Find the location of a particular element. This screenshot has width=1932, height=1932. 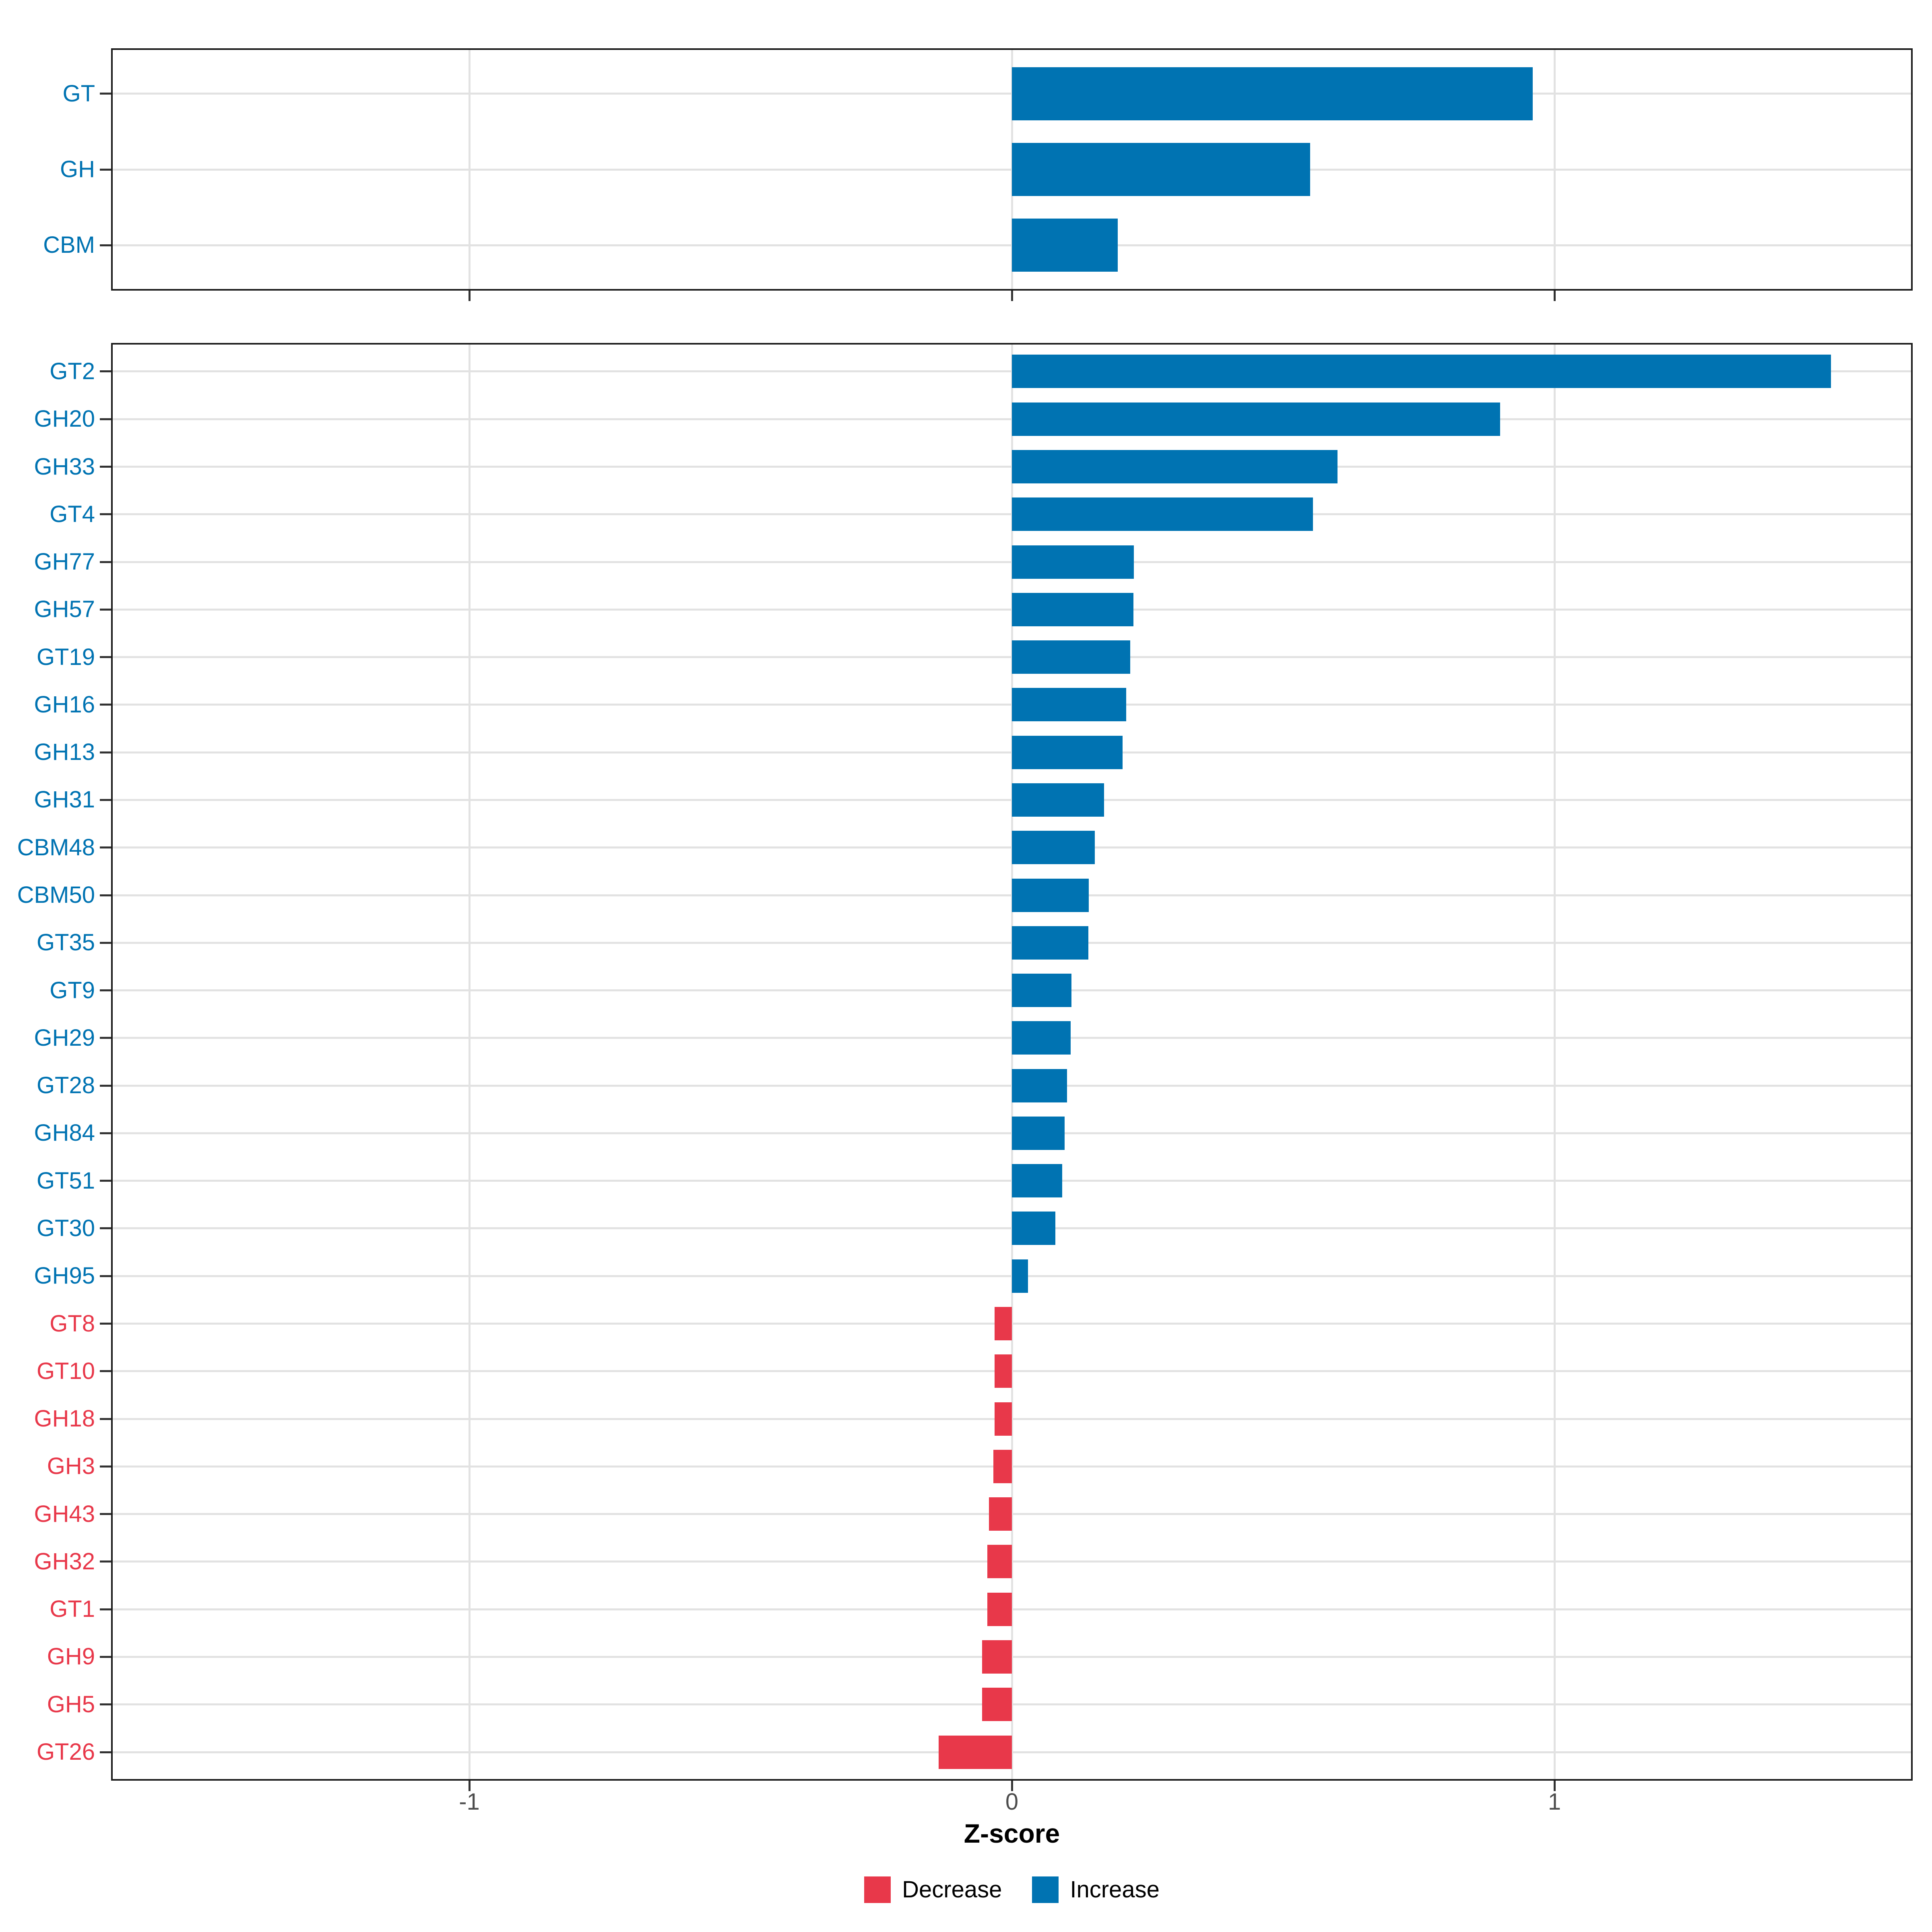

y-tick-GT8 is located at coordinates (106, 1324).